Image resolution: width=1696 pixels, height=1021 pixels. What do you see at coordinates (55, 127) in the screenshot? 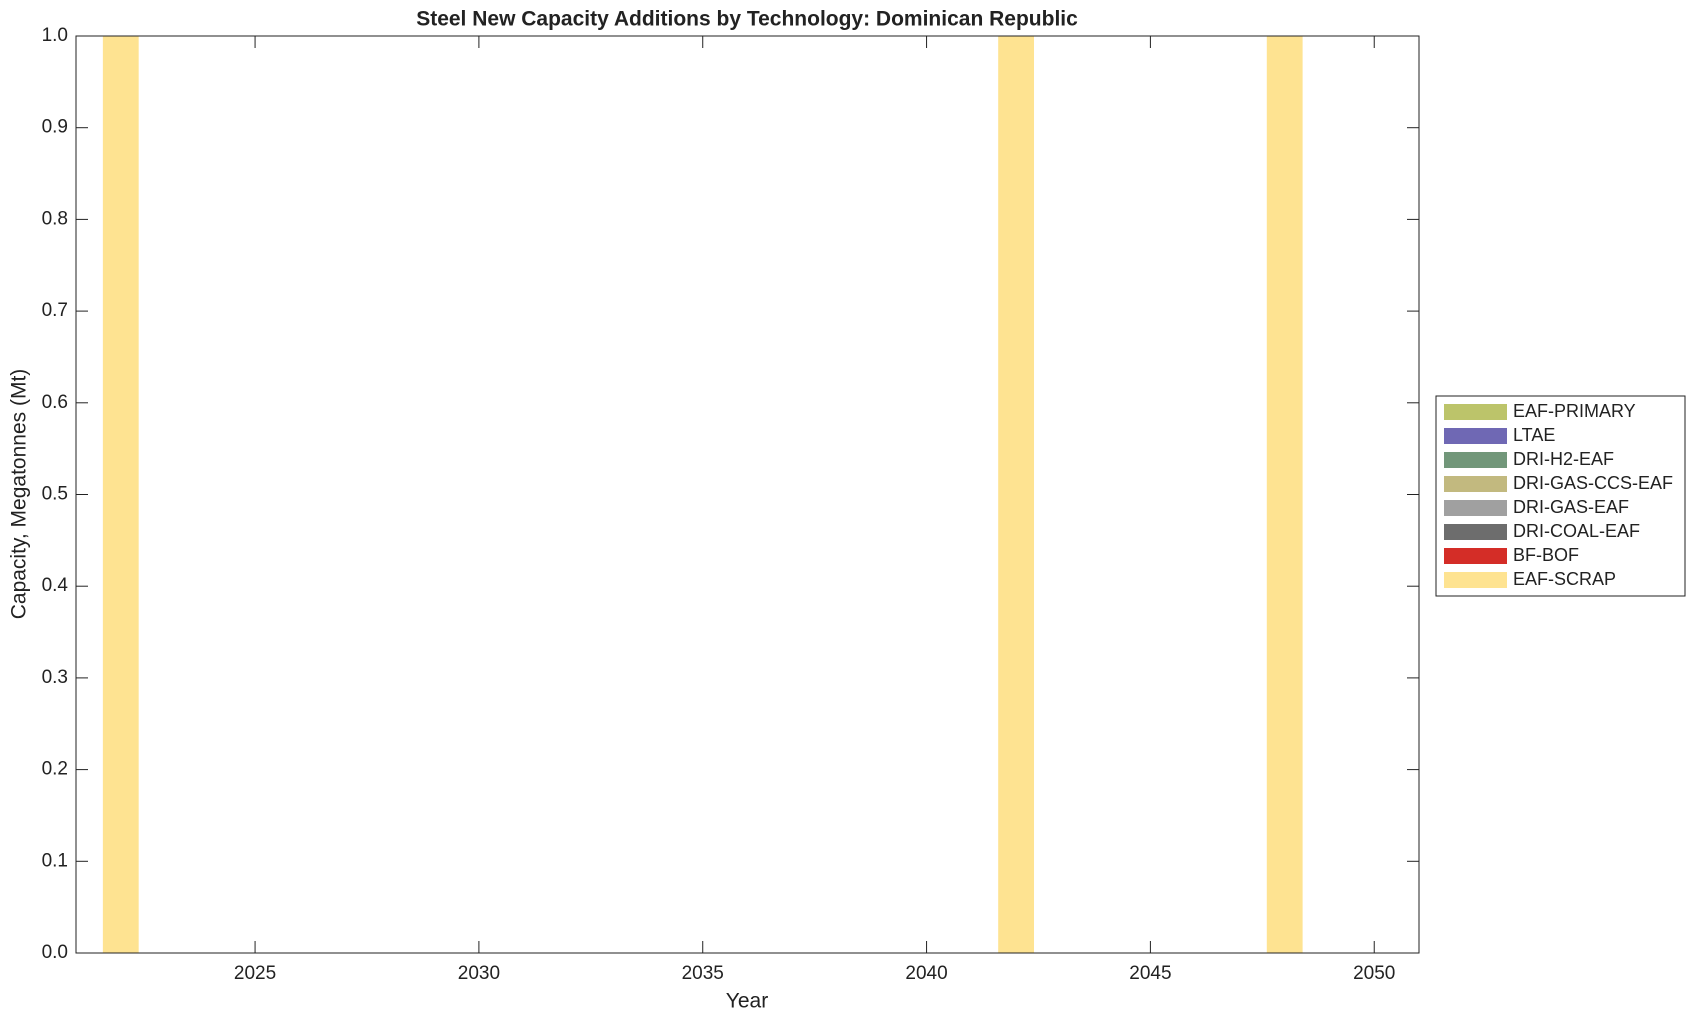
I see `y-tick-label: 0.9` at bounding box center [55, 127].